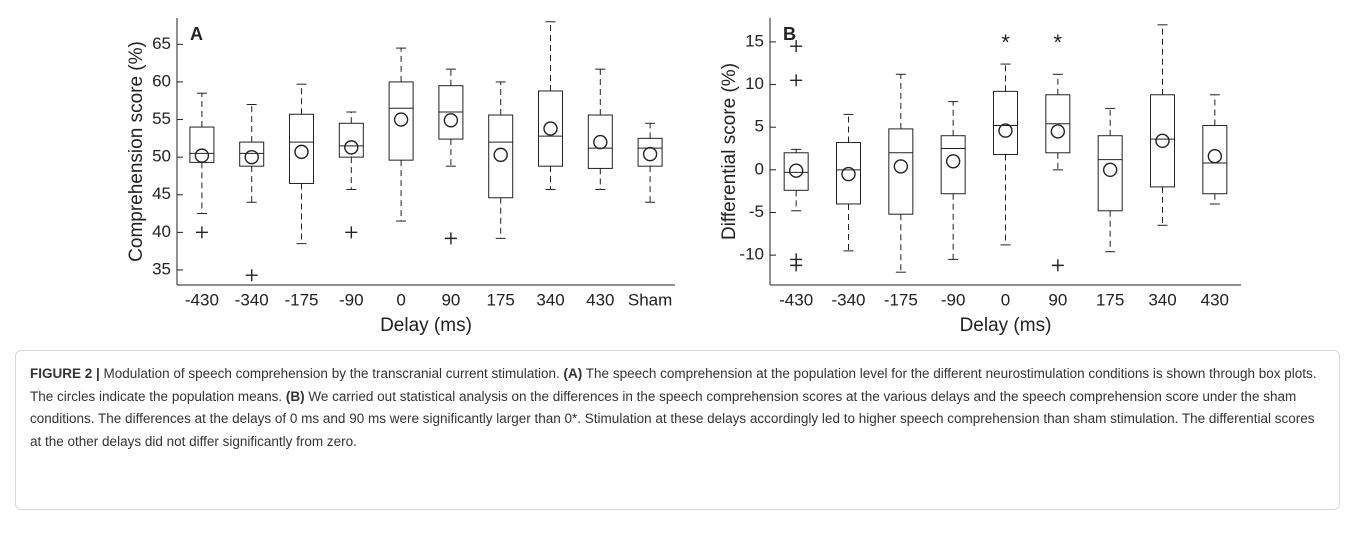  What do you see at coordinates (650, 299) in the screenshot?
I see `x-tick-label: Sham` at bounding box center [650, 299].